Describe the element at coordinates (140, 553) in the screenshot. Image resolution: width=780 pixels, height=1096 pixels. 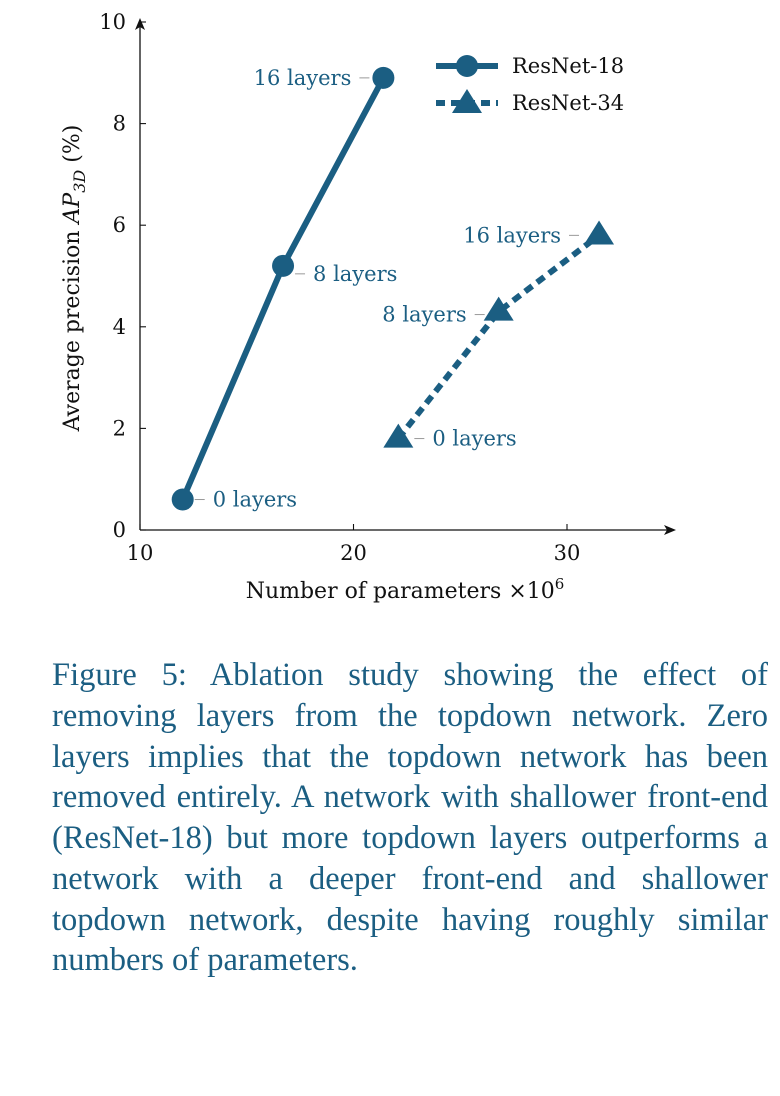
I see `x-tick-label: 10` at that location.